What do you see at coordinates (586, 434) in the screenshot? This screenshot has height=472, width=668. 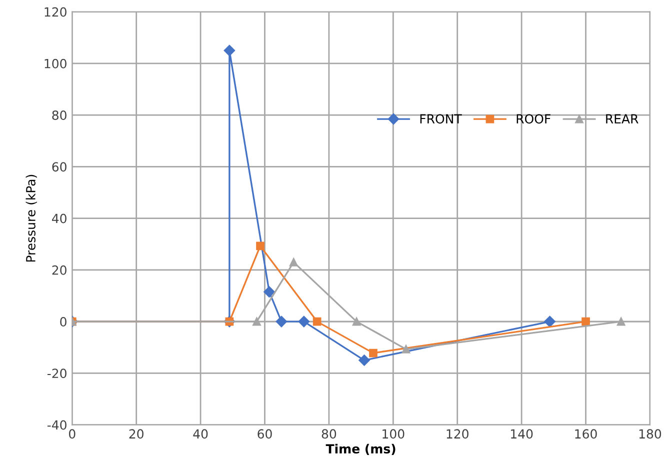 I see `x-tick-label: 160` at bounding box center [586, 434].